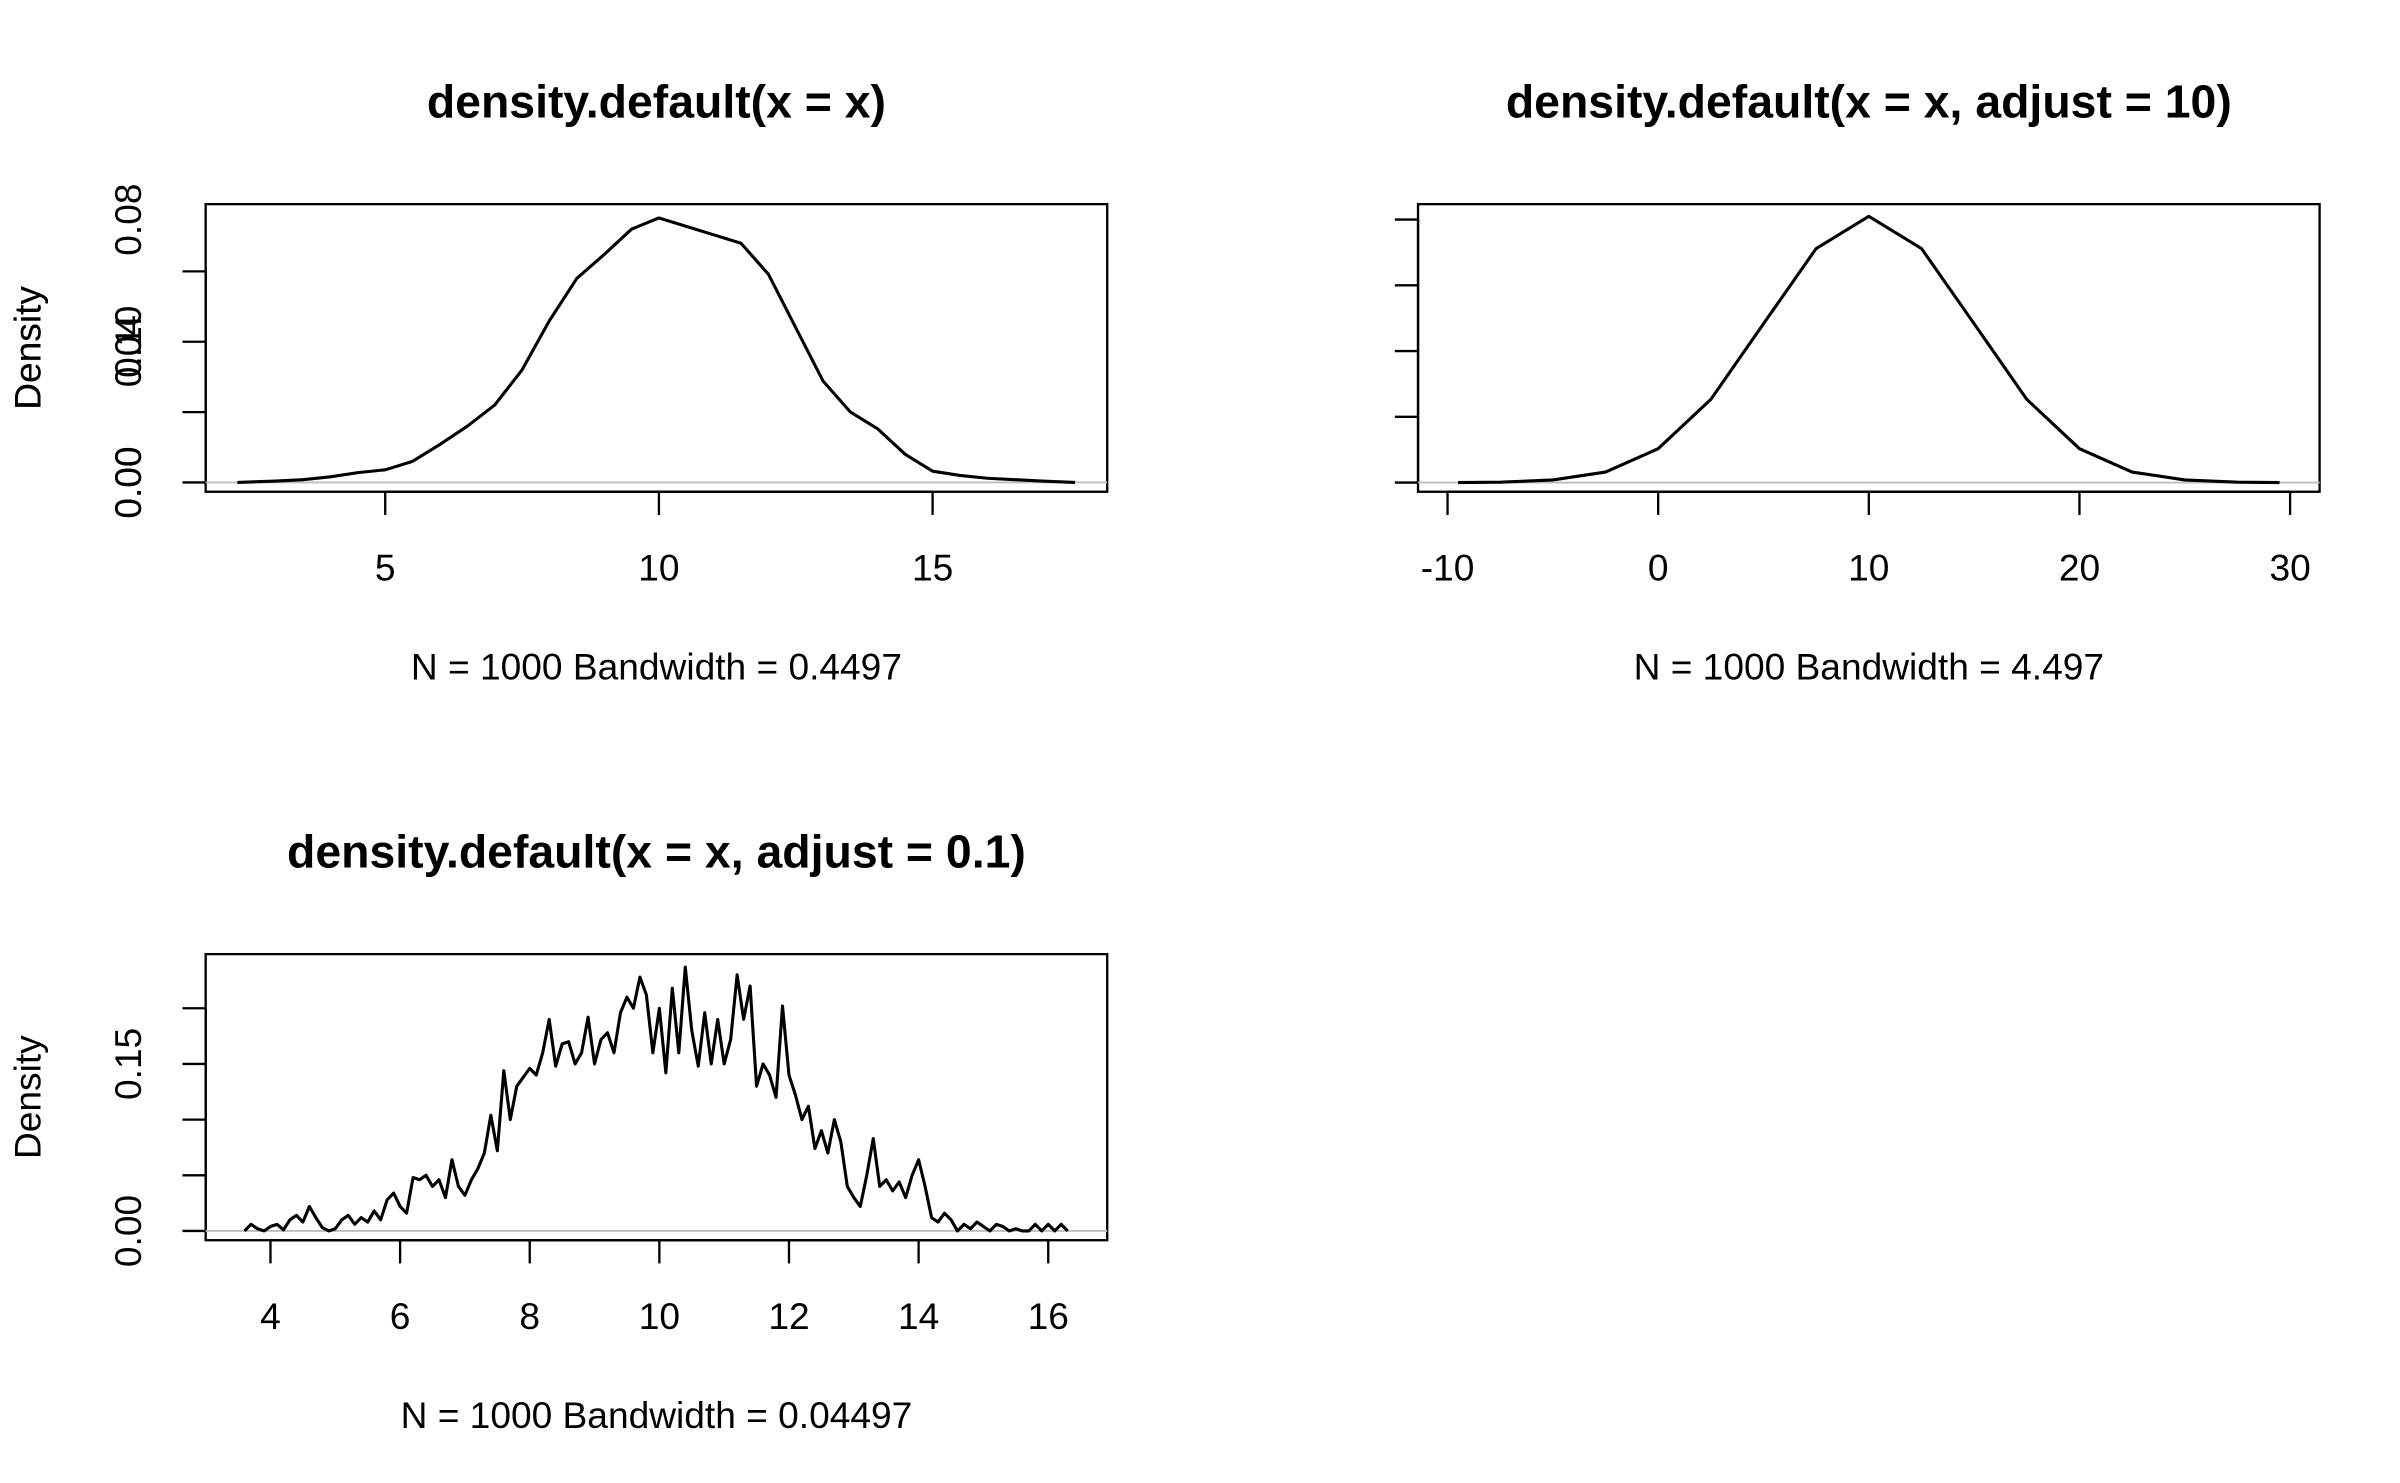 This screenshot has width=2400, height=1483. Describe the element at coordinates (918, 1316) in the screenshot. I see `x-tick-label: 14` at that location.